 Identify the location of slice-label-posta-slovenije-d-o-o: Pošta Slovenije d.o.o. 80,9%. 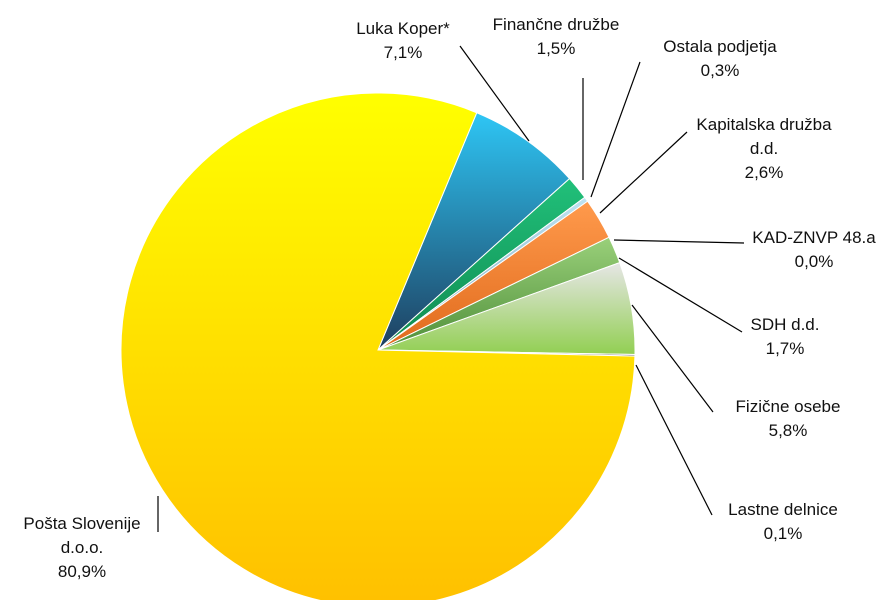
(81, 547).